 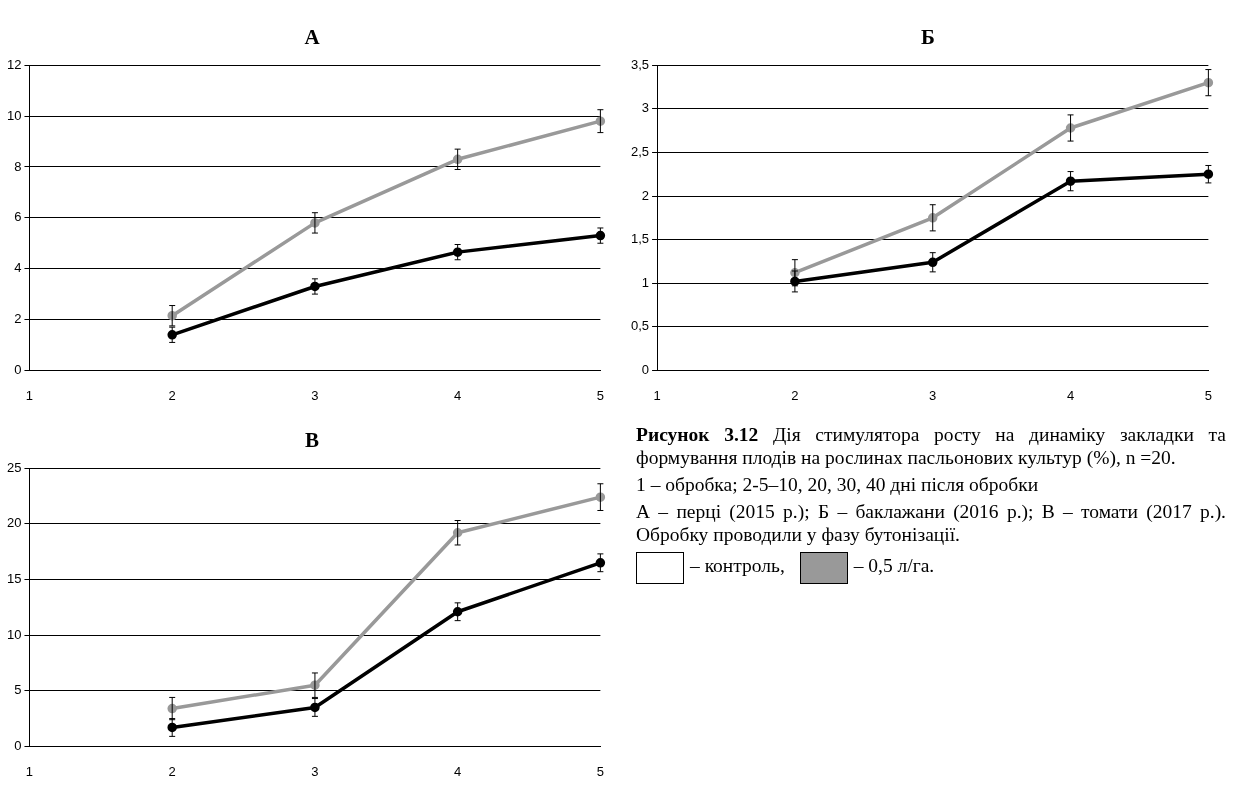 What do you see at coordinates (697, 434) in the screenshot?
I see `text: Рисунок 3.12` at bounding box center [697, 434].